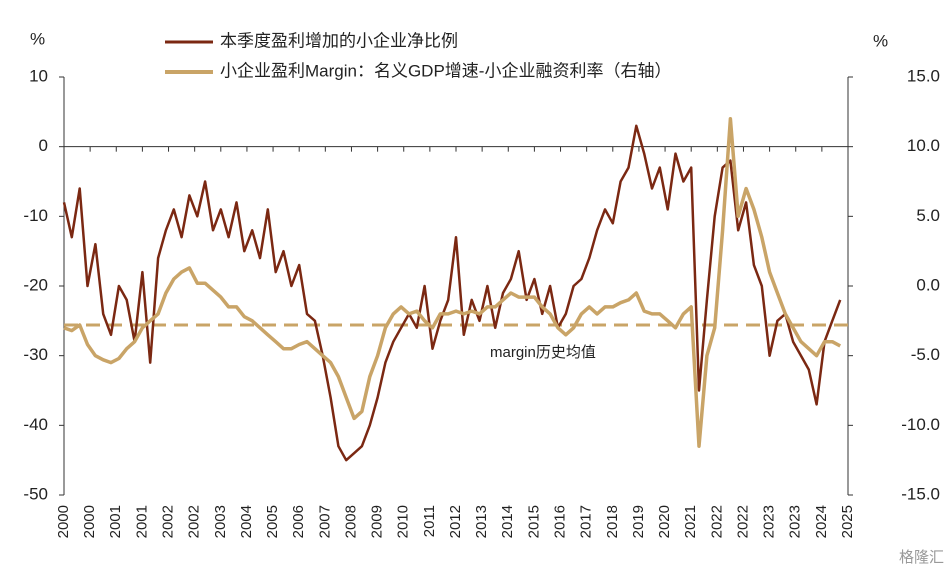 The height and width of the screenshot is (580, 951). Describe the element at coordinates (403, 521) in the screenshot. I see `x-tick-label: 2010` at that location.